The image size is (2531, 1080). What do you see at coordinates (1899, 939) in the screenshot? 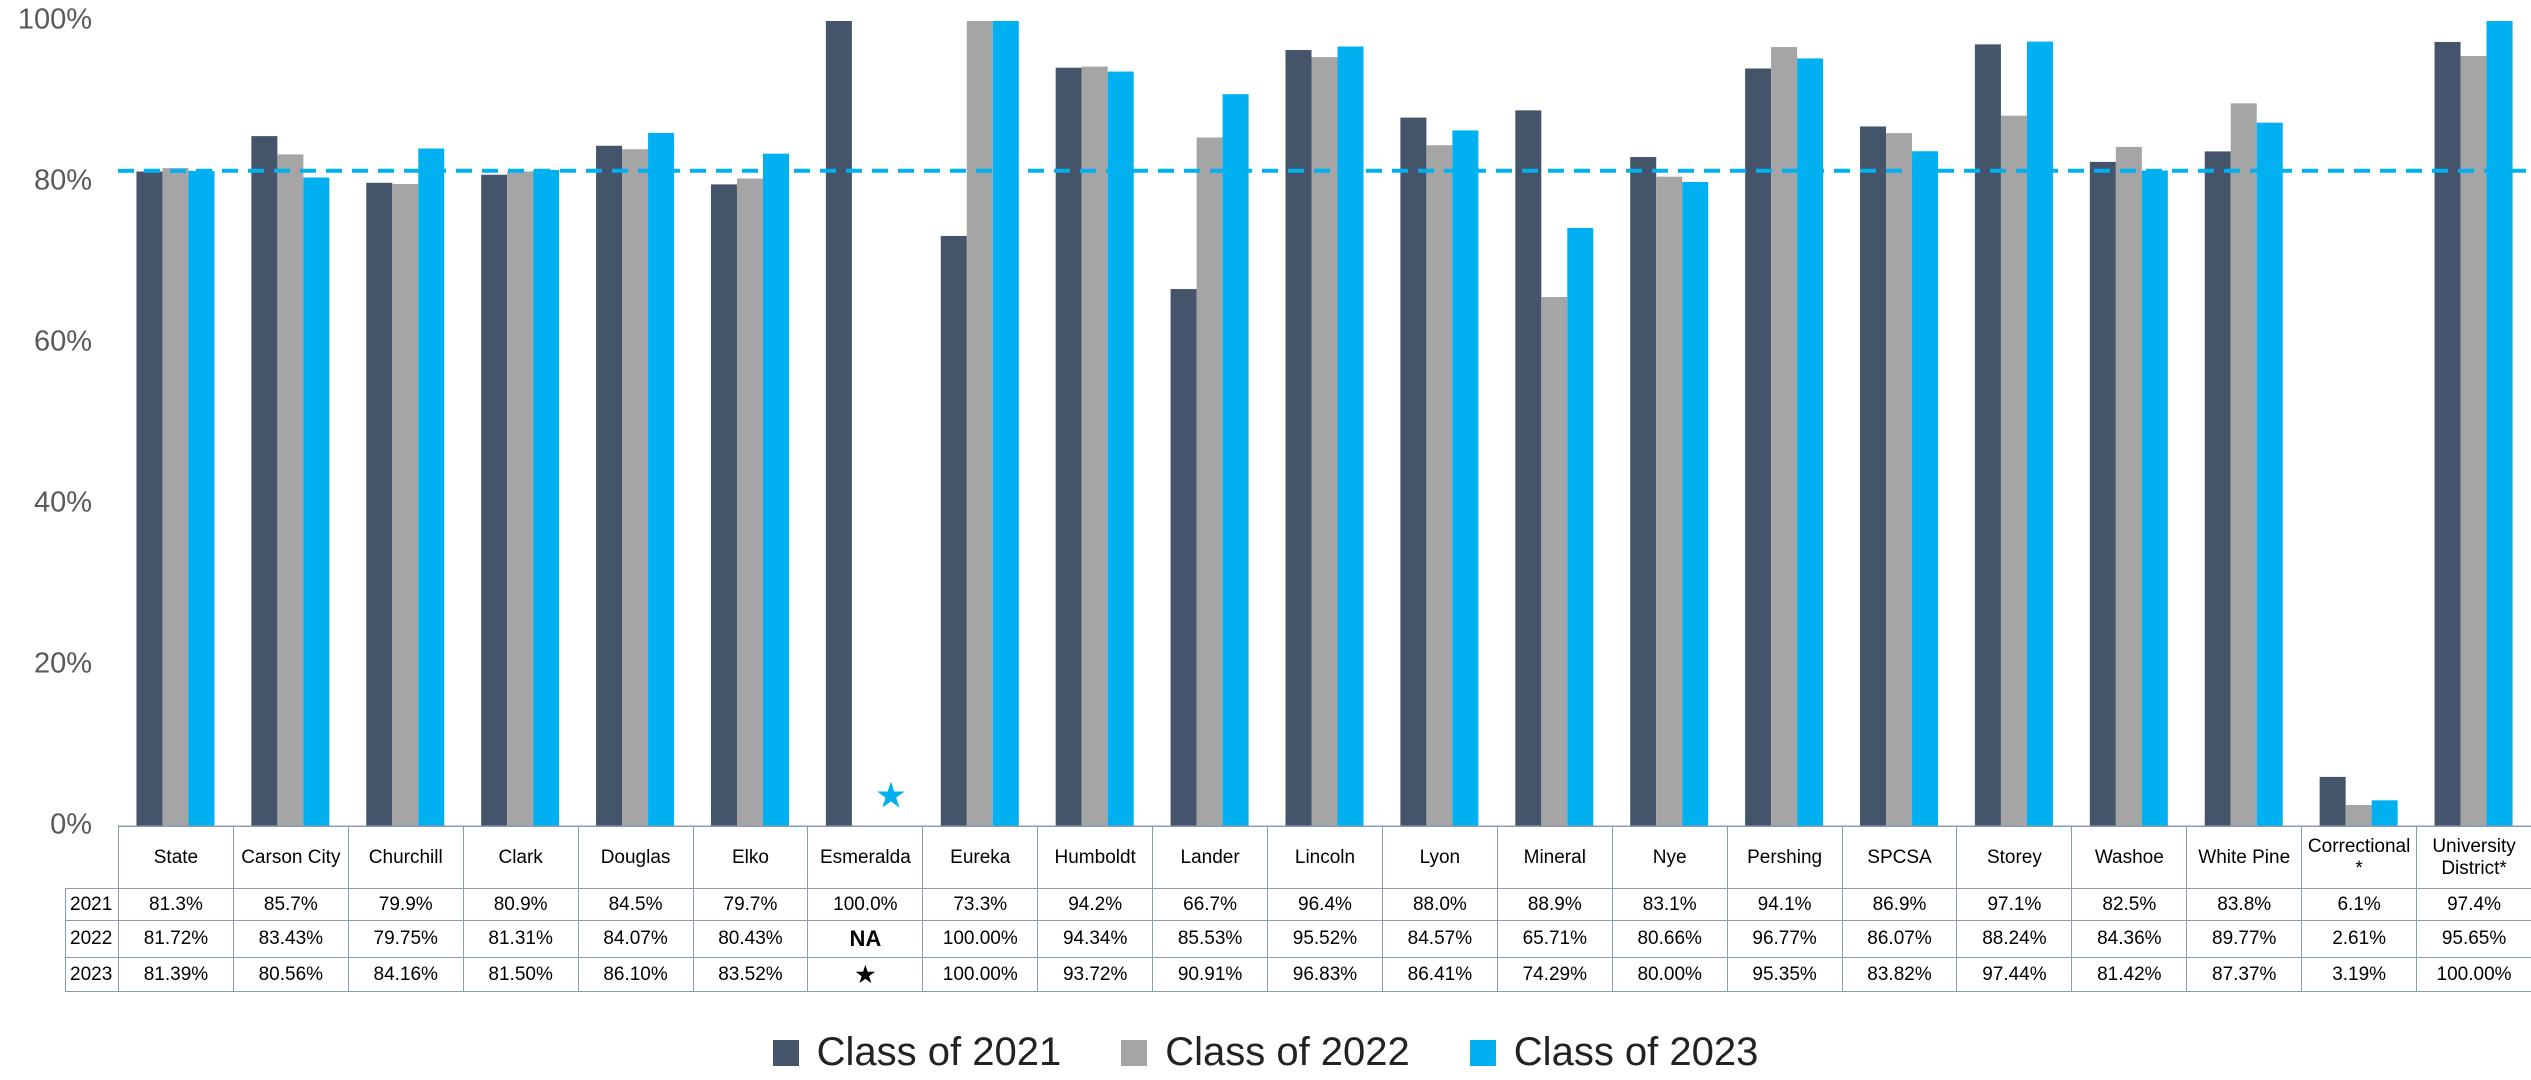
I see `table-value-cell: 86.07%` at bounding box center [1899, 939].